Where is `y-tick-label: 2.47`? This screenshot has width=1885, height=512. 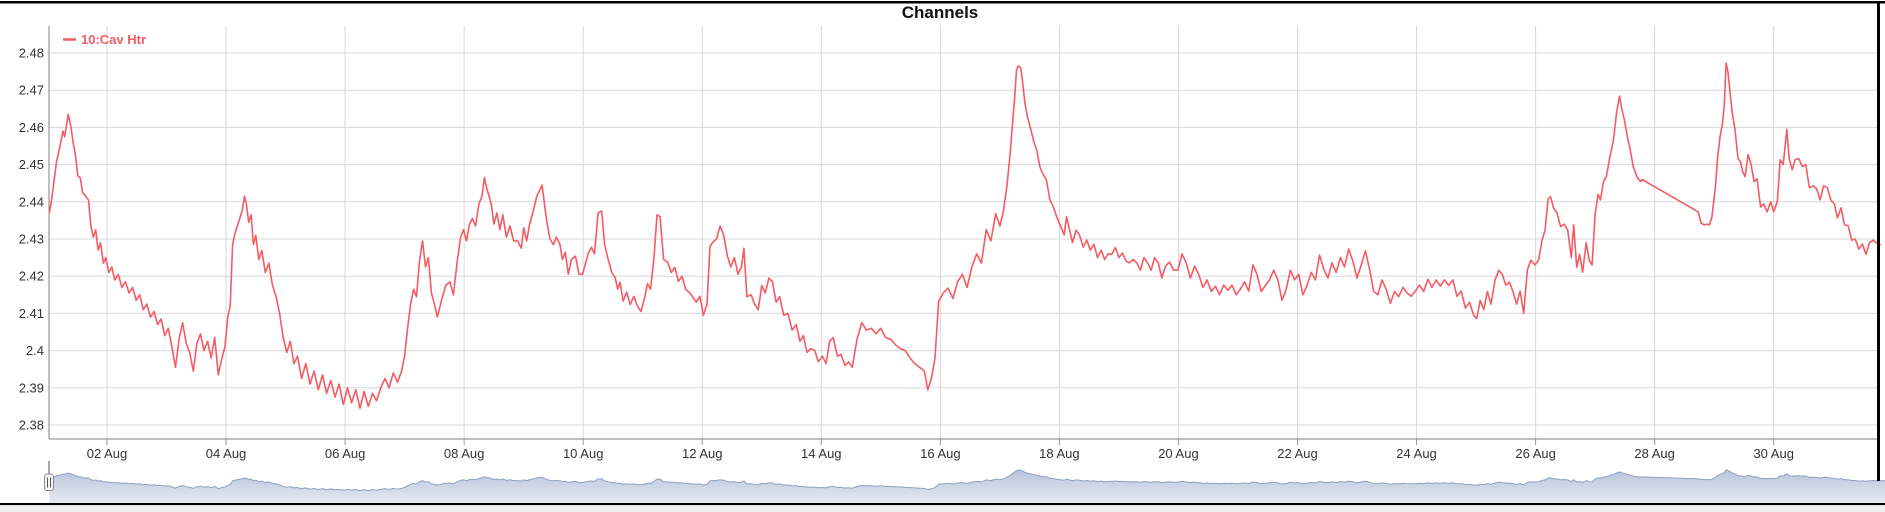 y-tick-label: 2.47 is located at coordinates (31, 90).